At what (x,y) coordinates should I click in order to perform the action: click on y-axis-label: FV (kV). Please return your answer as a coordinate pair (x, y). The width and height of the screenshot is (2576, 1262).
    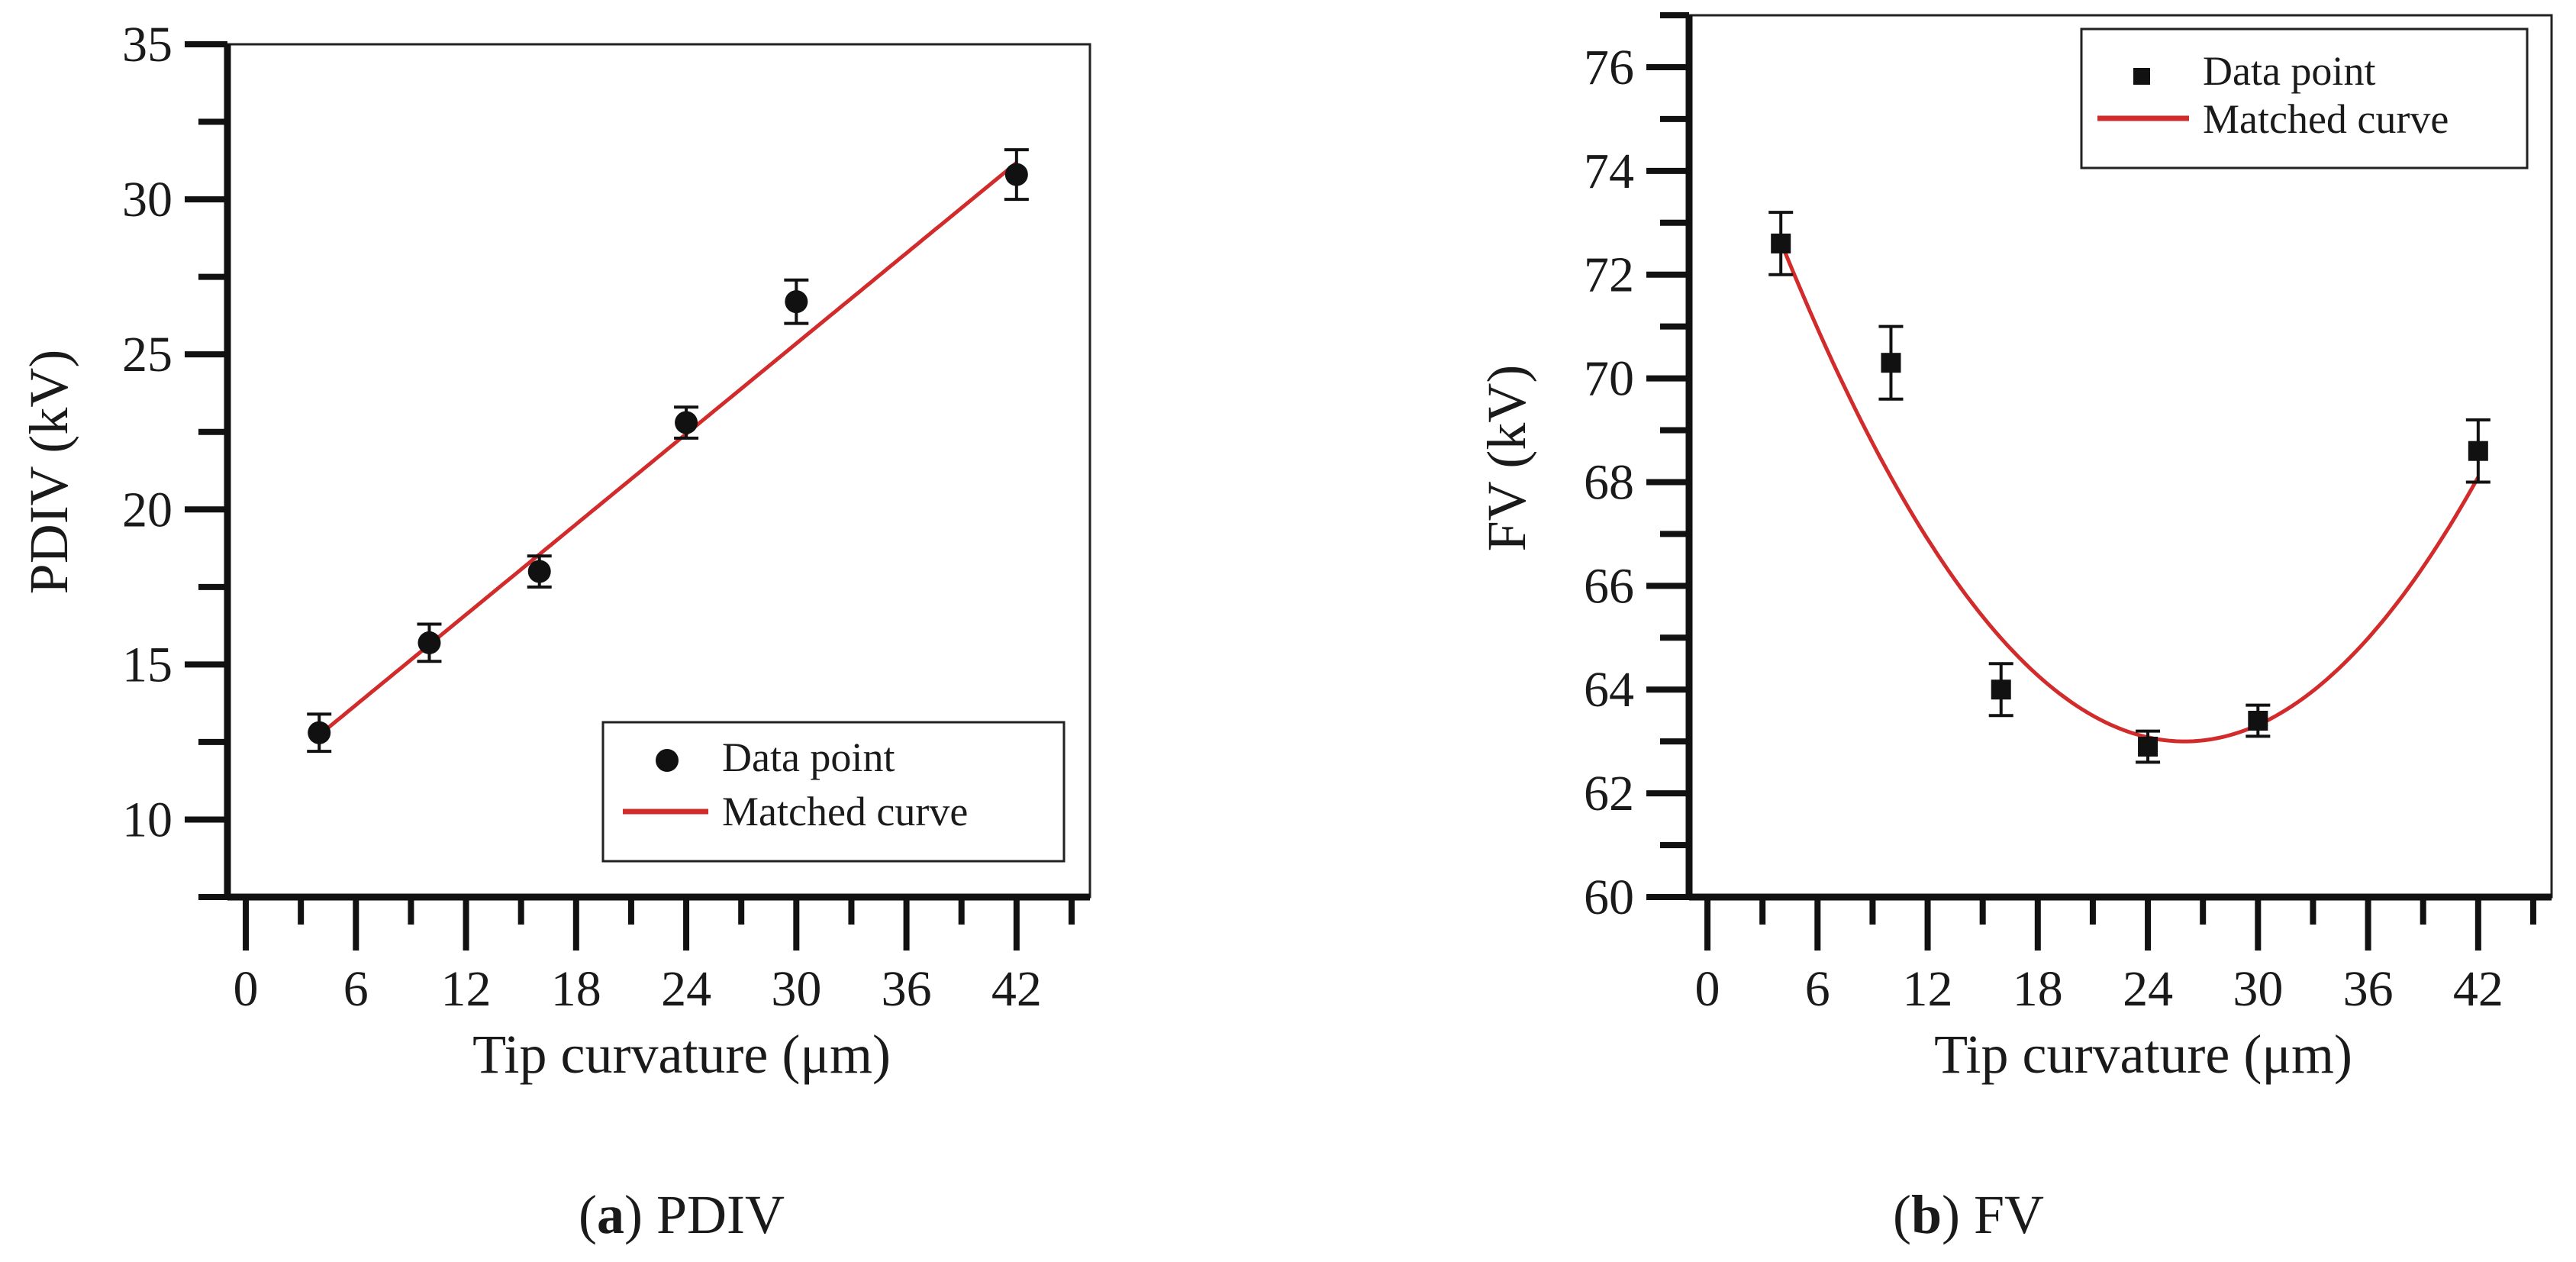
    Looking at the image, I should click on (1507, 459).